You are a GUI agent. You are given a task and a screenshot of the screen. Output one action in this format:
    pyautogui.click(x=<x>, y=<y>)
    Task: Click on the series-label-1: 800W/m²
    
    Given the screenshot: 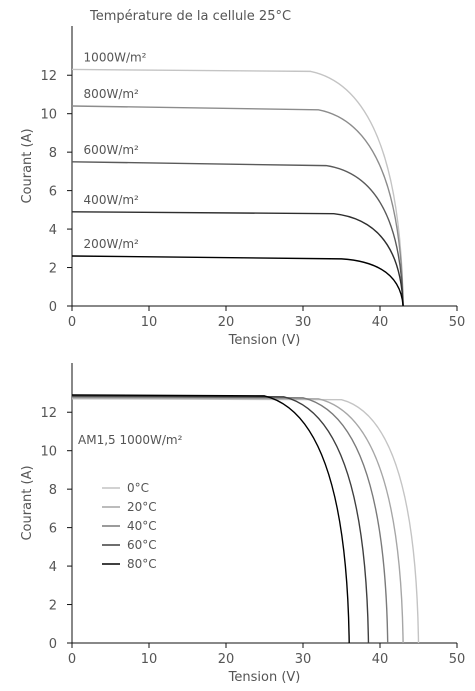 What is the action you would take?
    pyautogui.click(x=112, y=94)
    